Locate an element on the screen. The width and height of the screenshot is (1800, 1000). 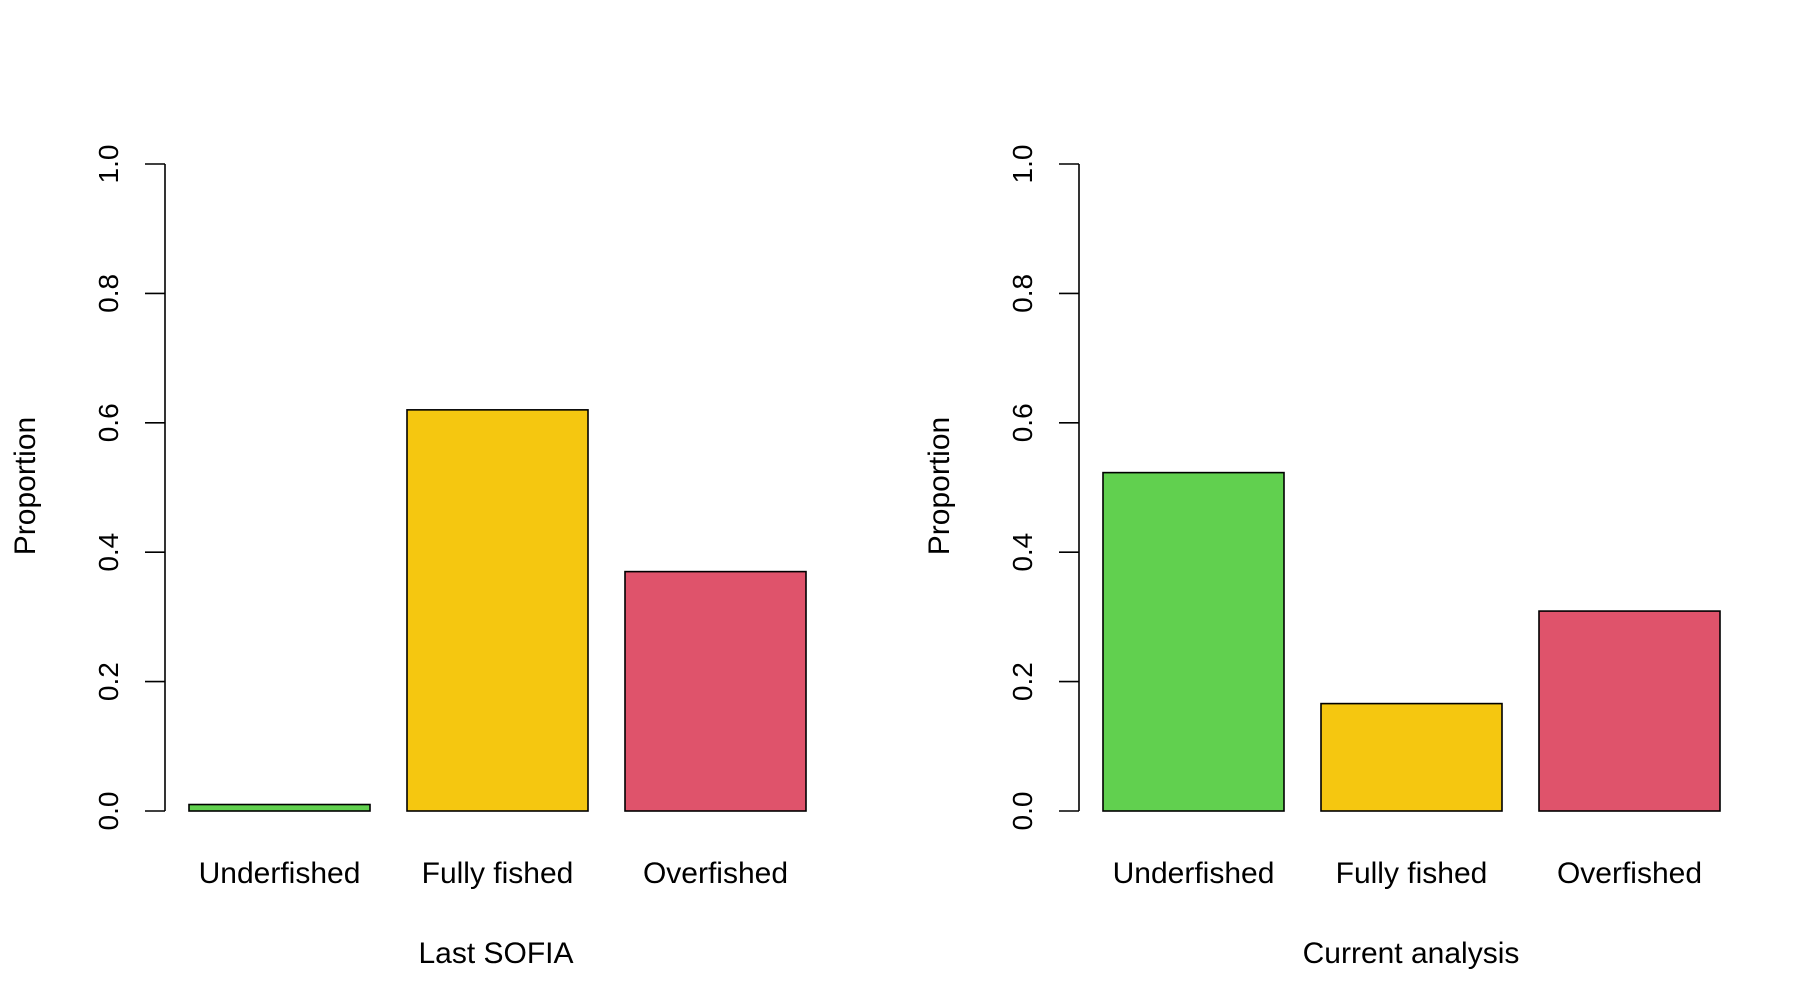
bars-right-panel is located at coordinates (1411, 641).